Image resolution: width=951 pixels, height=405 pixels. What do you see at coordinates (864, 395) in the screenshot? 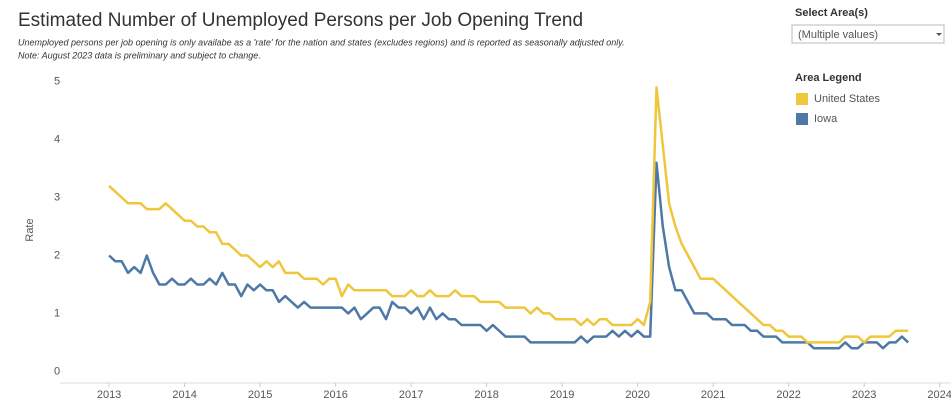
I see `x-tick-label: 2023` at bounding box center [864, 395].